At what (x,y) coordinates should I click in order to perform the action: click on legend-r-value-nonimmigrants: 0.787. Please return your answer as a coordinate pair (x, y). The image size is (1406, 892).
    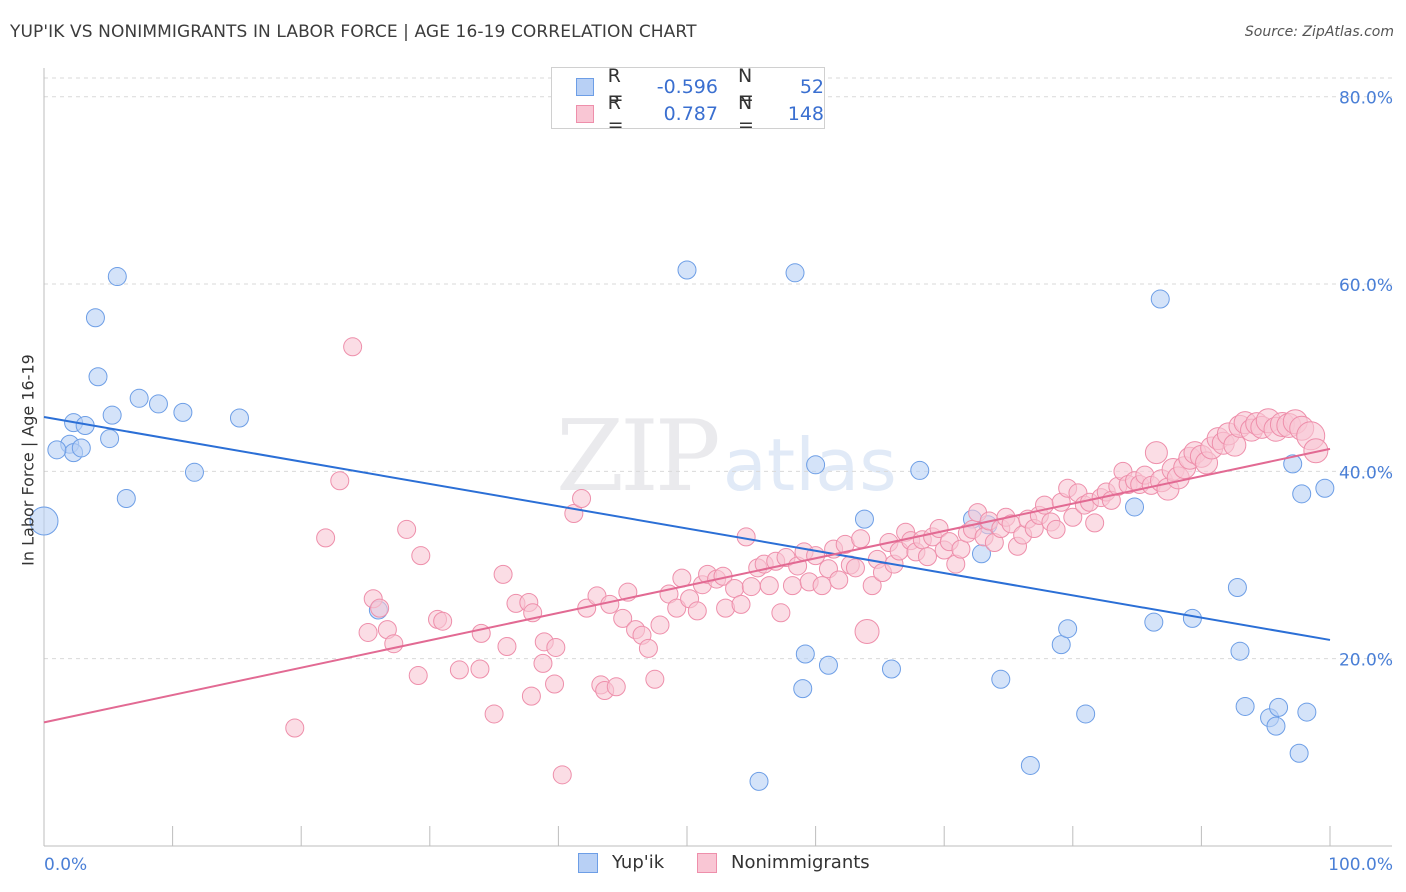
    Looking at the image, I should click on (690, 114).